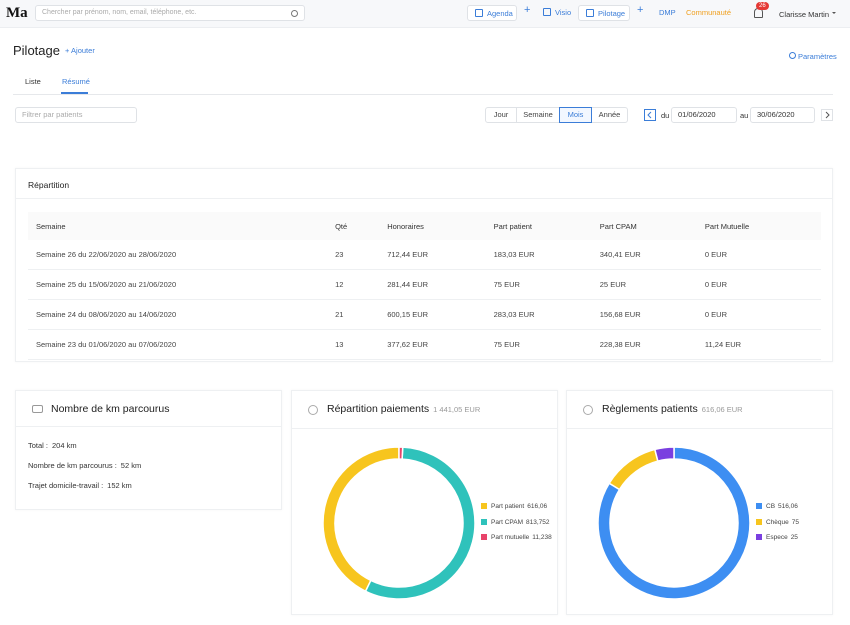  What do you see at coordinates (37, 409) in the screenshot?
I see `car-icon` at bounding box center [37, 409].